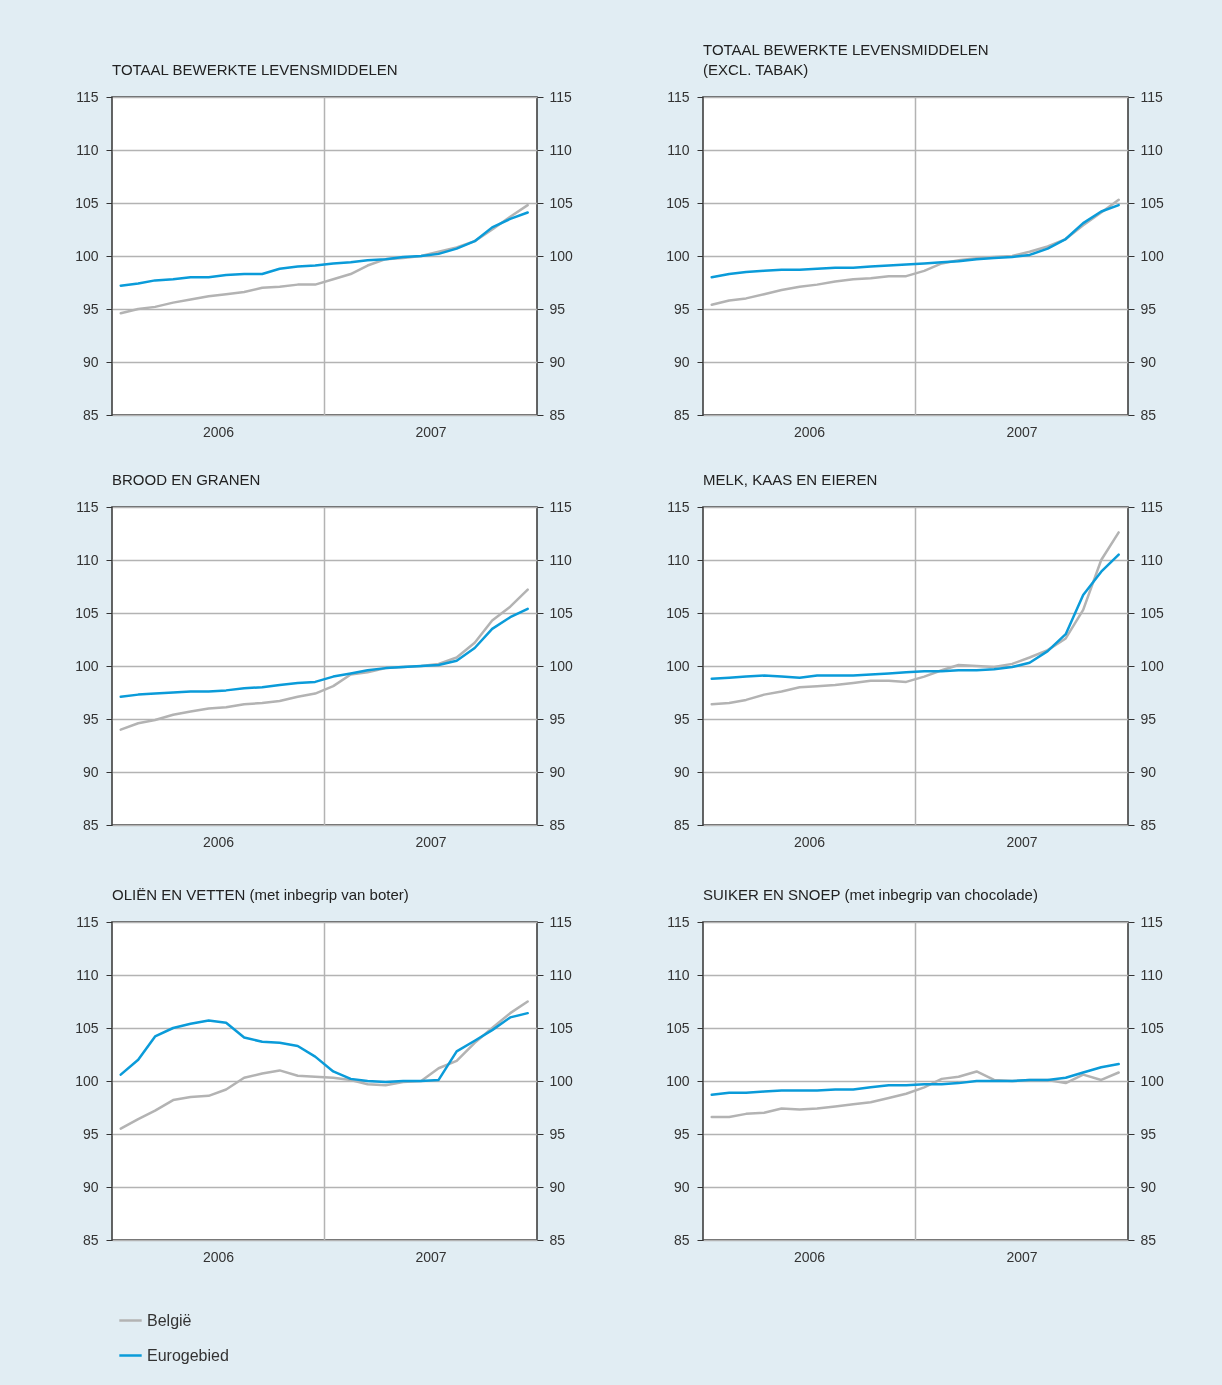 This screenshot has width=1222, height=1385. What do you see at coordinates (255, 69) in the screenshot?
I see `chart-title: TOTAAL BEWERKTE LEVENSMIDDELEN` at bounding box center [255, 69].